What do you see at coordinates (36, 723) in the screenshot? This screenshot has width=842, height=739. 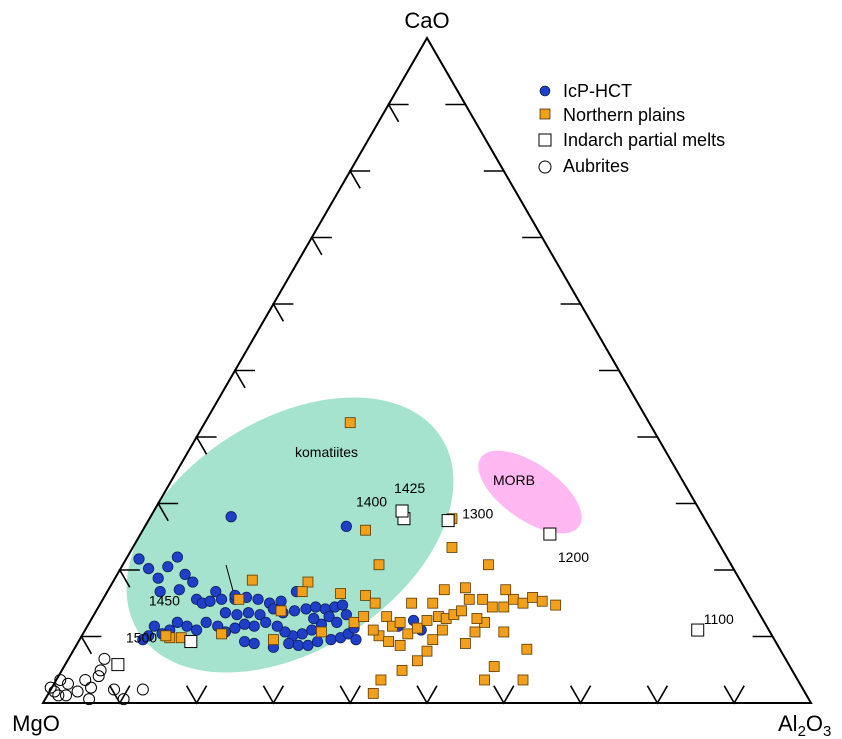 I see `vertex-label-mgo: MgO` at bounding box center [36, 723].